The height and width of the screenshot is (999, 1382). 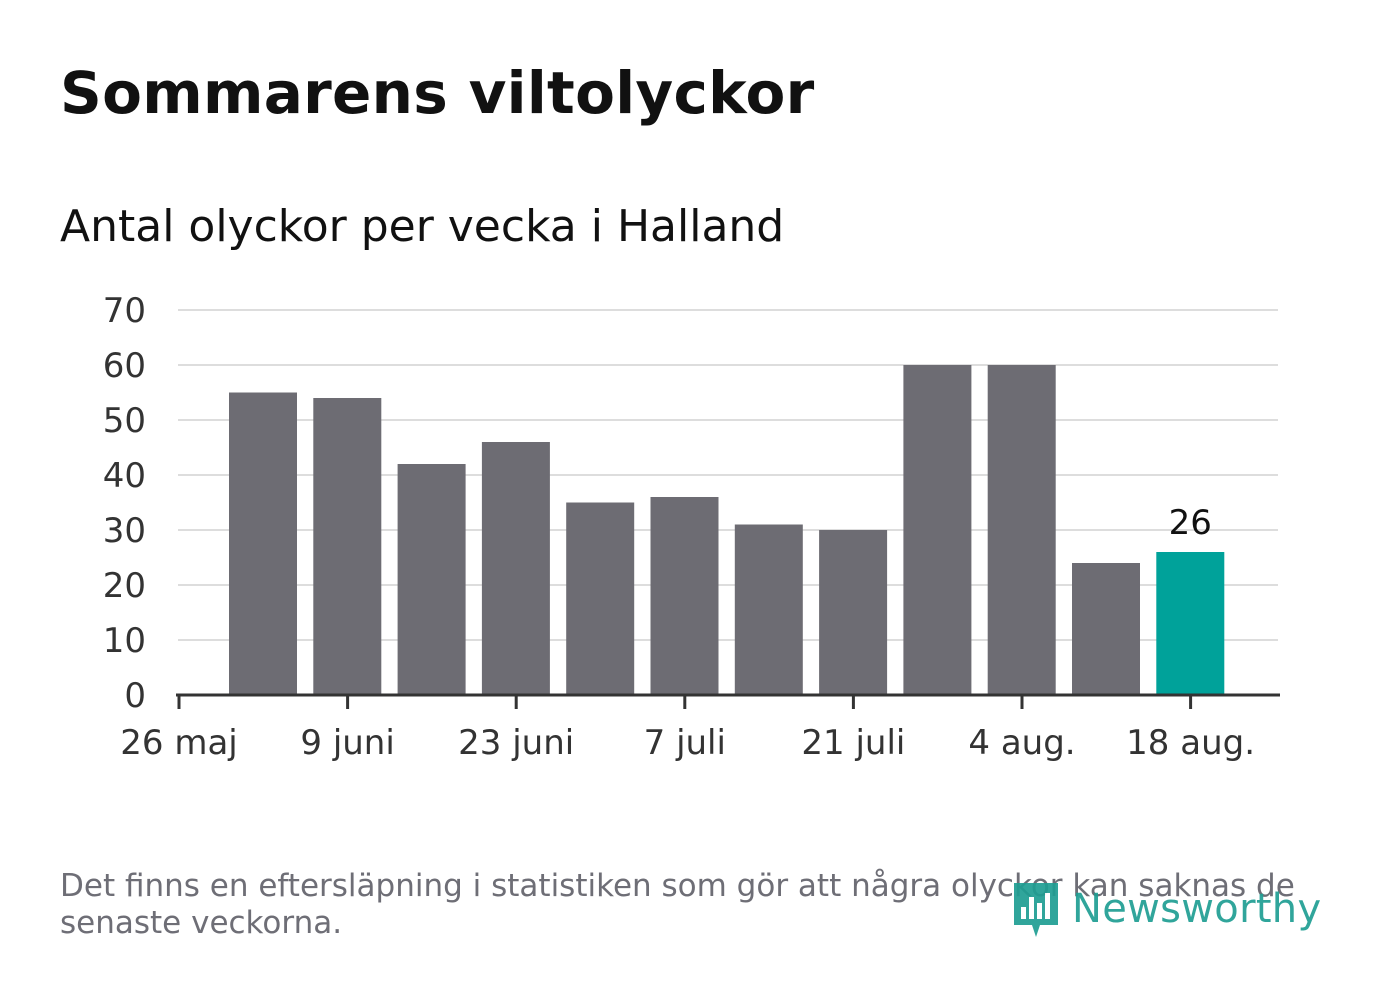 I want to click on y-tick-label: 0, so click(x=135, y=696).